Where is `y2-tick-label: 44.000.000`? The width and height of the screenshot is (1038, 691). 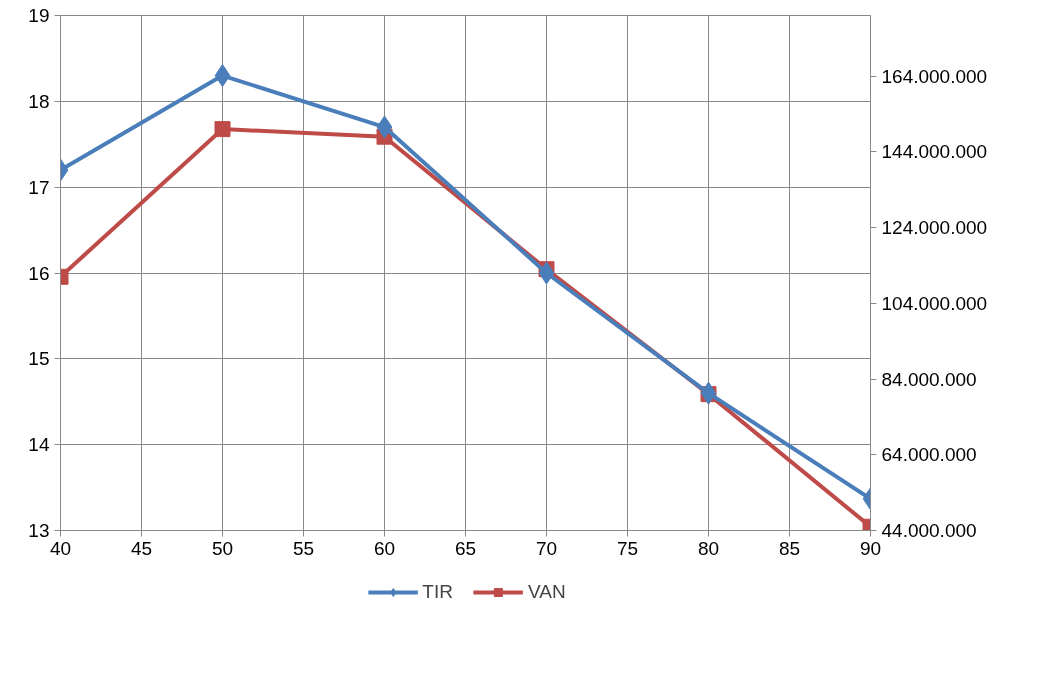 y2-tick-label: 44.000.000 is located at coordinates (929, 530).